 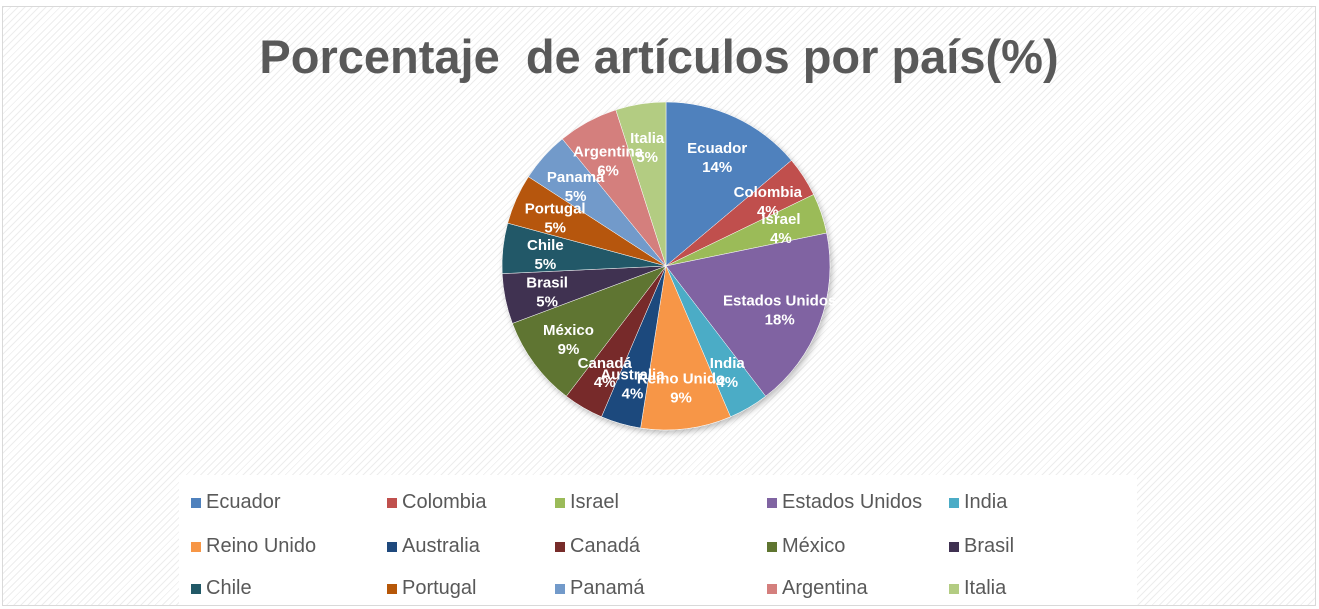 What do you see at coordinates (986, 502) in the screenshot?
I see `legend-label: India` at bounding box center [986, 502].